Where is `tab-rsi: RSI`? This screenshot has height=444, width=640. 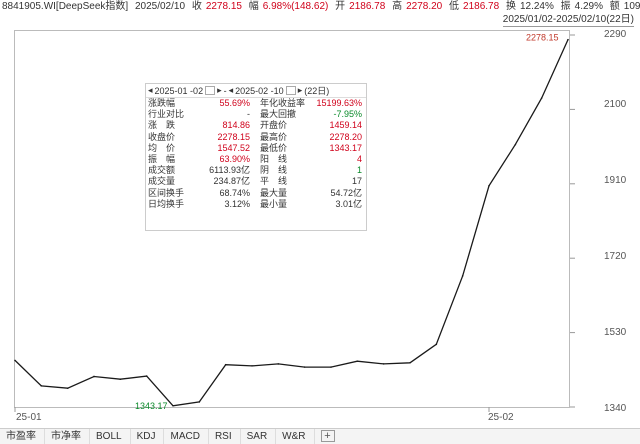
tab-rsi: RSI is located at coordinates (225, 436).